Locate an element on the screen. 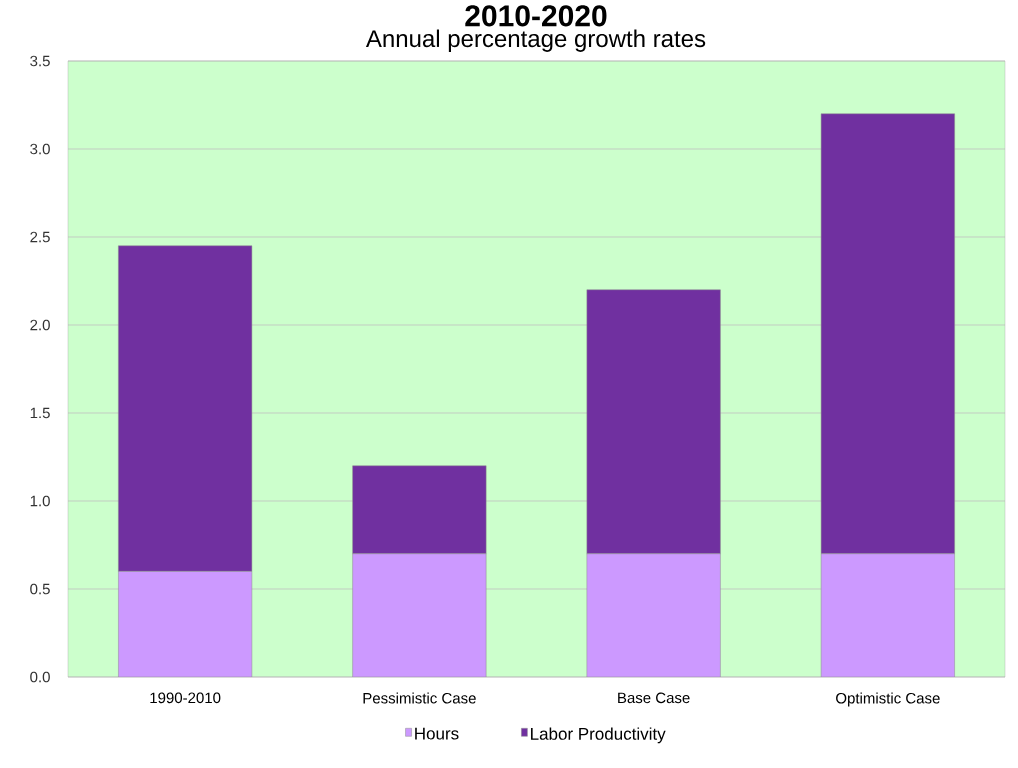 This screenshot has height=768, width=1018. x-tick-label: 1990-2010 is located at coordinates (185, 698).